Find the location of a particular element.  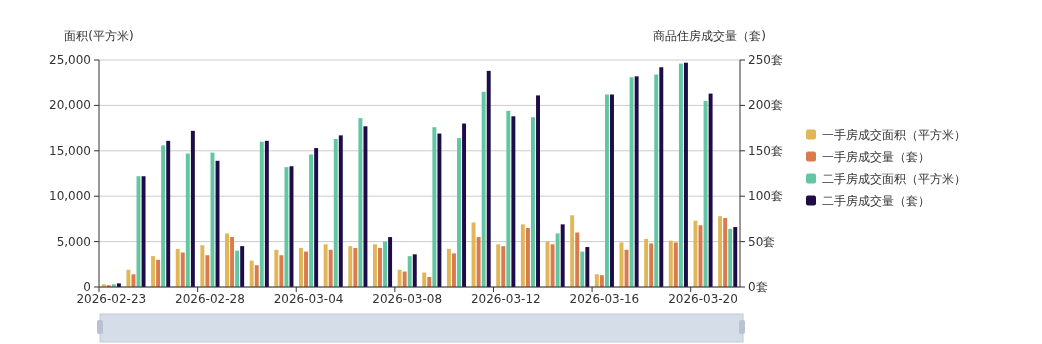

legend-label: 一手房成交面积（平方米） is located at coordinates (894, 134).